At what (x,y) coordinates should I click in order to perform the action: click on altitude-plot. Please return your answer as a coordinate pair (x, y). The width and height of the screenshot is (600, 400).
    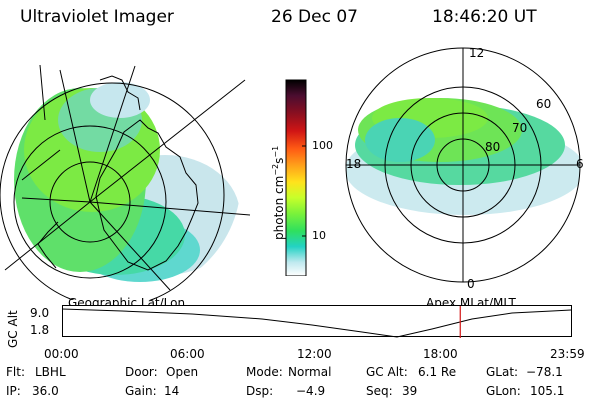
    Looking at the image, I should click on (317, 321).